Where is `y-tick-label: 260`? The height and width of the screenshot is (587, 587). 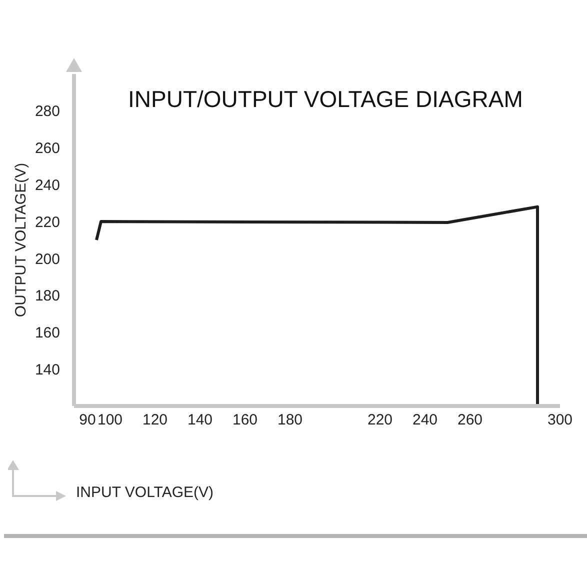
y-tick-label: 260 is located at coordinates (47, 149).